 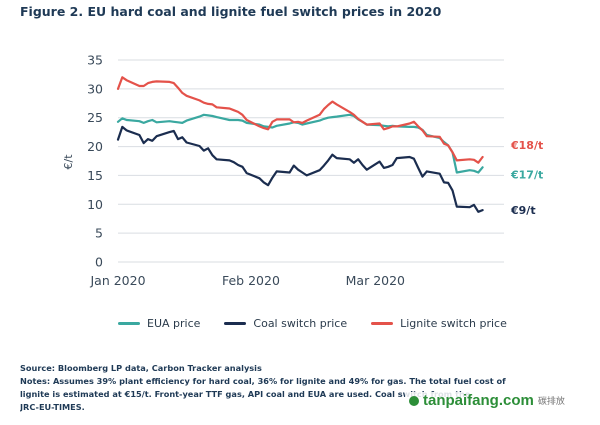 What do you see at coordinates (95, 161) in the screenshot?
I see `y-tick-labels: 0 5 10 15 20 25 30 35` at bounding box center [95, 161].